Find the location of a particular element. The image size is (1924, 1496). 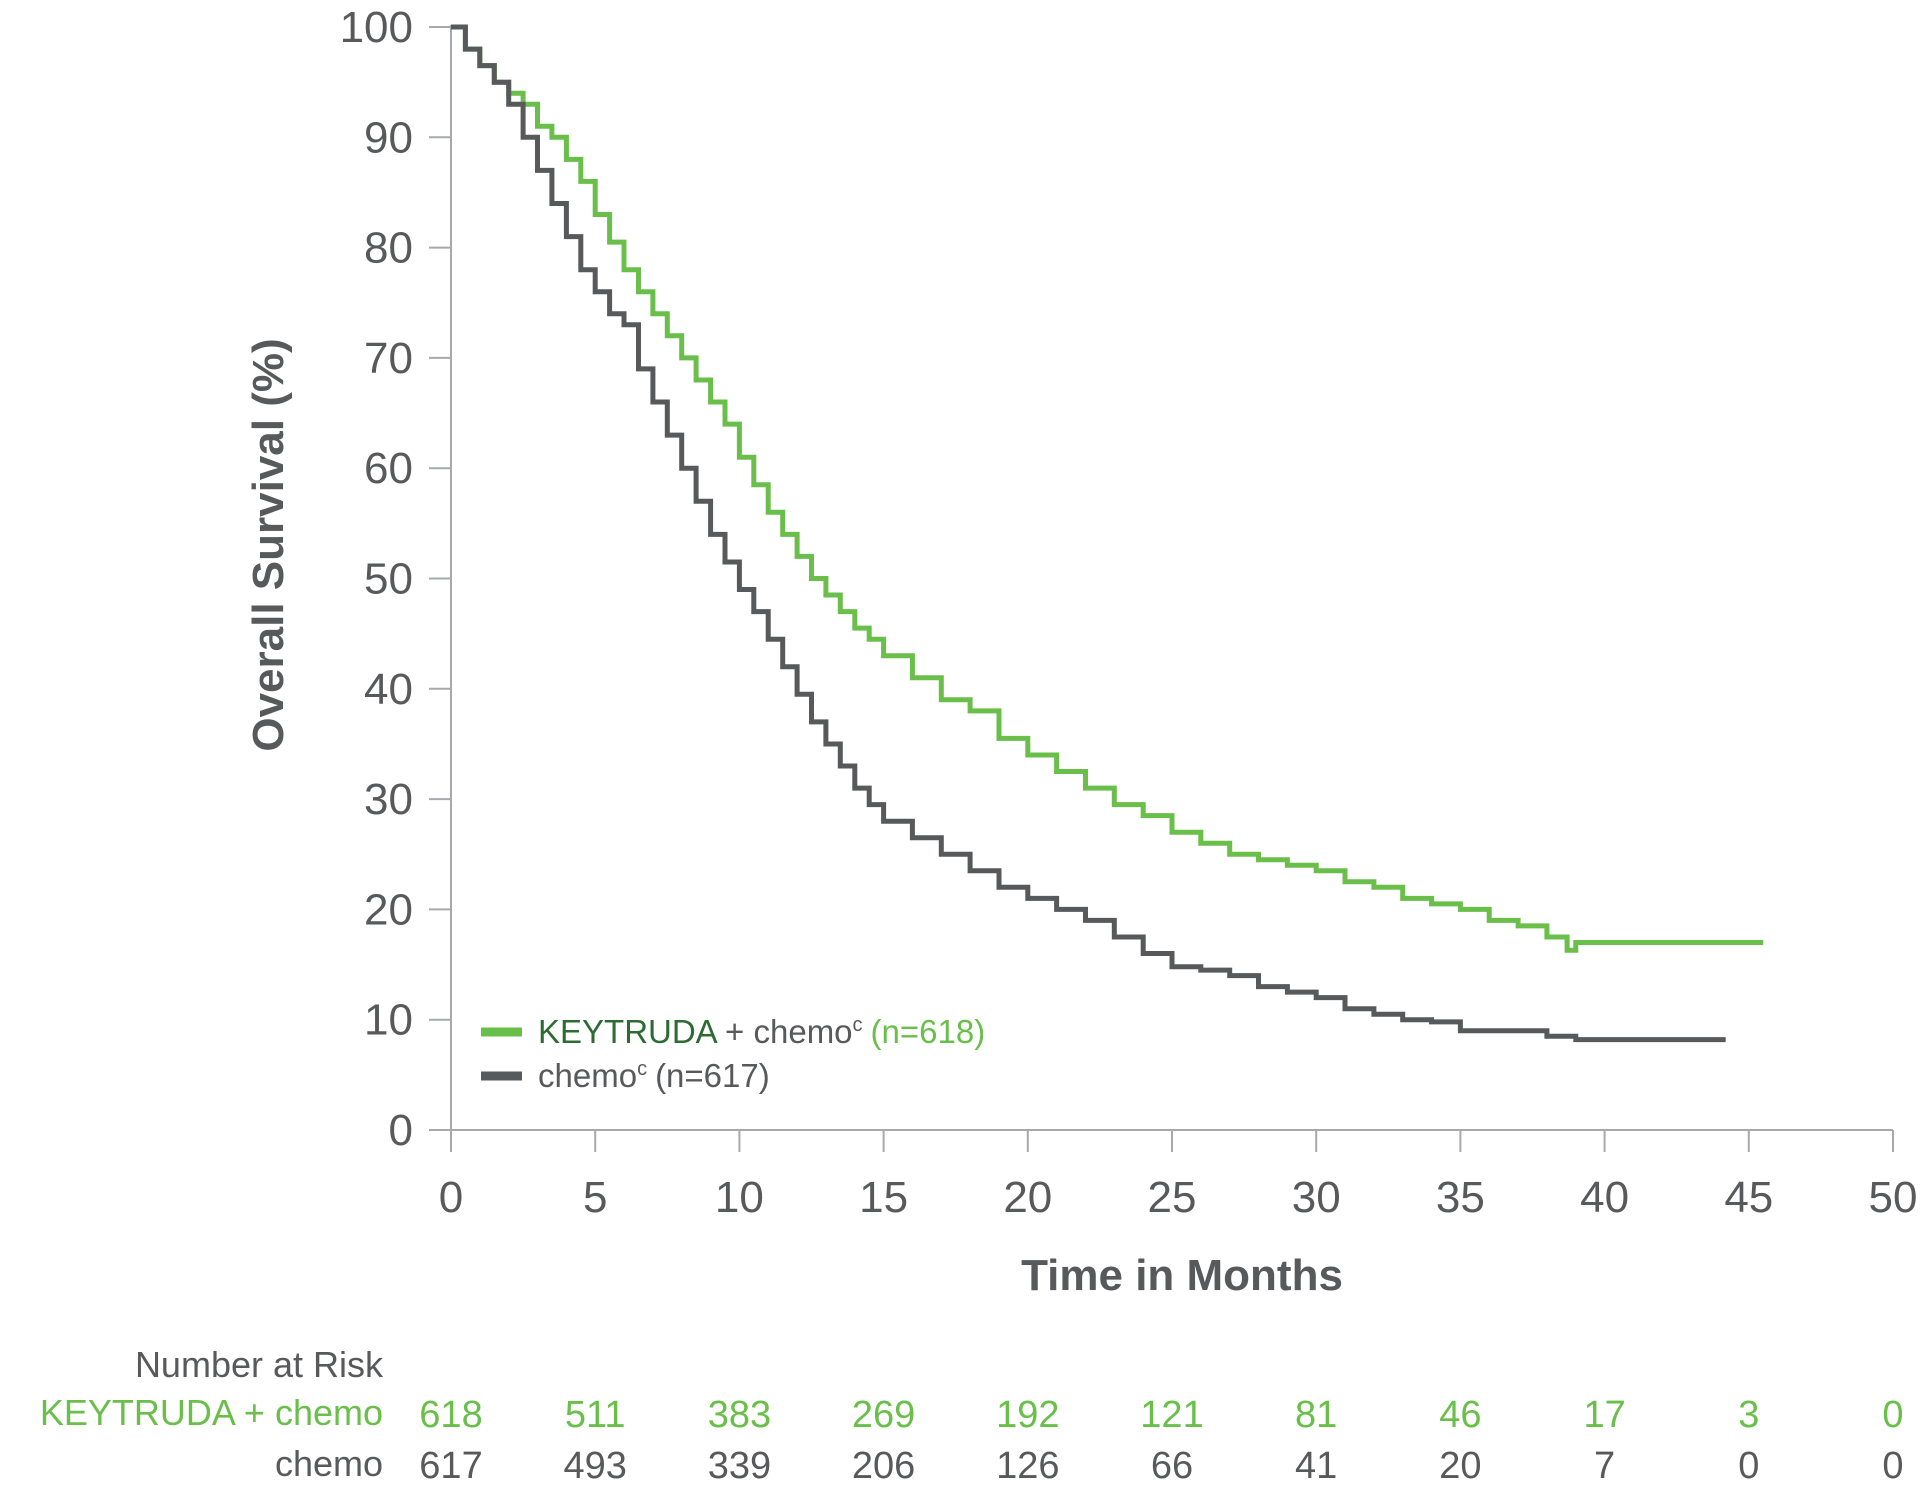

x-tick-label: 5 is located at coordinates (595, 1197).